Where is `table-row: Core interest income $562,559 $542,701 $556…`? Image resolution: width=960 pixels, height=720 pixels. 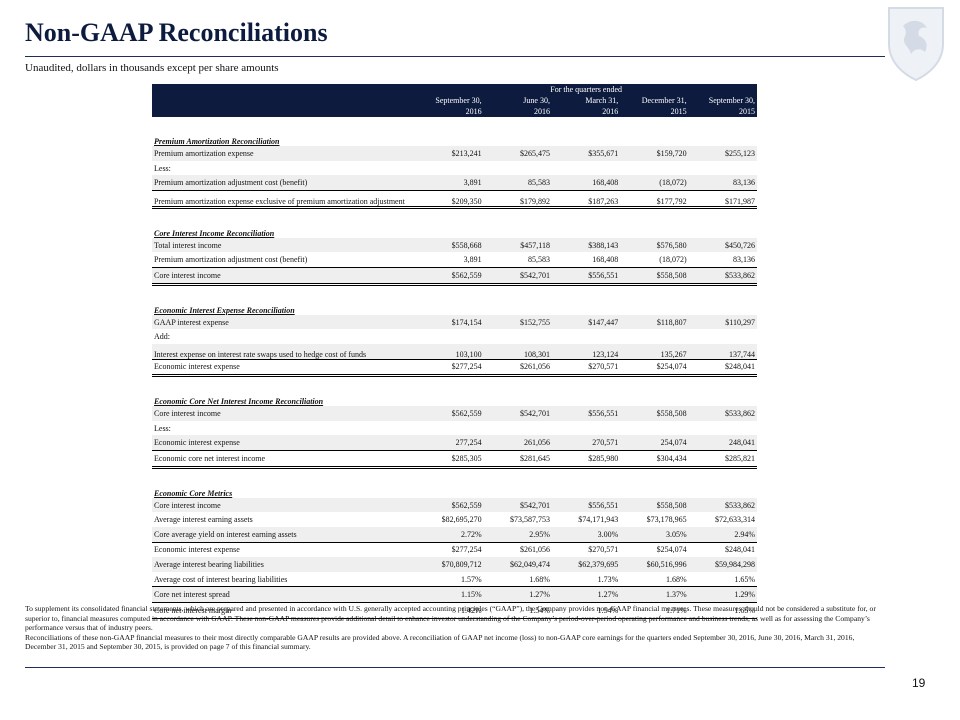
table-row: Core interest income $562,559 $542,701 $556… is located at coordinates (454, 276).